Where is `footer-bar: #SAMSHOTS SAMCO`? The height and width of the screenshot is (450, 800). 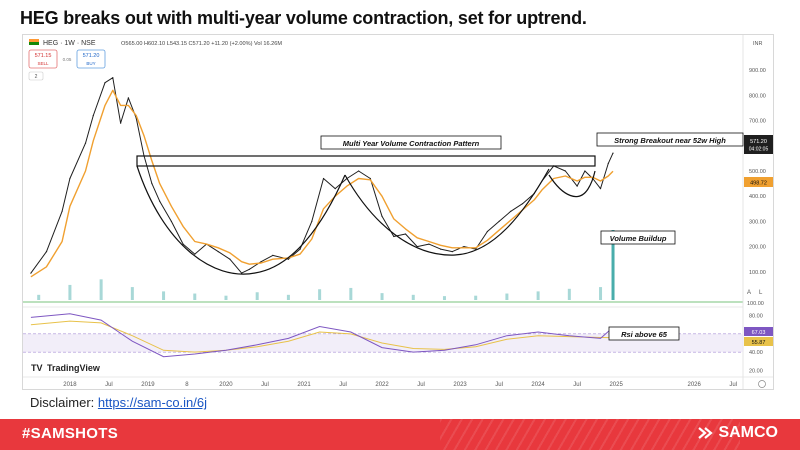 footer-bar: #SAMSHOTS SAMCO is located at coordinates (400, 434).